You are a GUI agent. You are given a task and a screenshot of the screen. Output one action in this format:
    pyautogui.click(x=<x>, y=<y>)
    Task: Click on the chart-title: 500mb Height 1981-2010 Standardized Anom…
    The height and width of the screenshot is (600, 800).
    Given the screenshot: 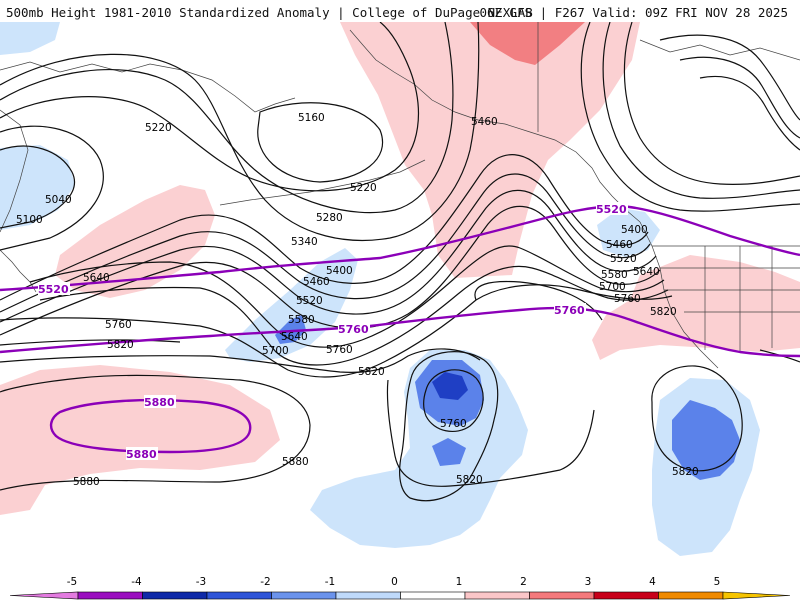 What is the action you would take?
    pyautogui.click(x=269, y=12)
    